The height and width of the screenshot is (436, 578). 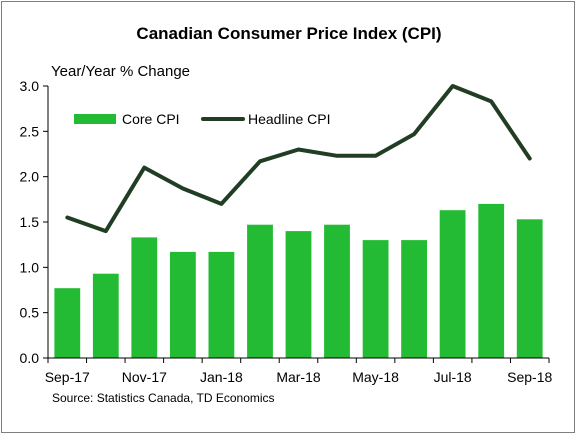 I want to click on y-tick-label: 0.0, so click(x=30, y=358).